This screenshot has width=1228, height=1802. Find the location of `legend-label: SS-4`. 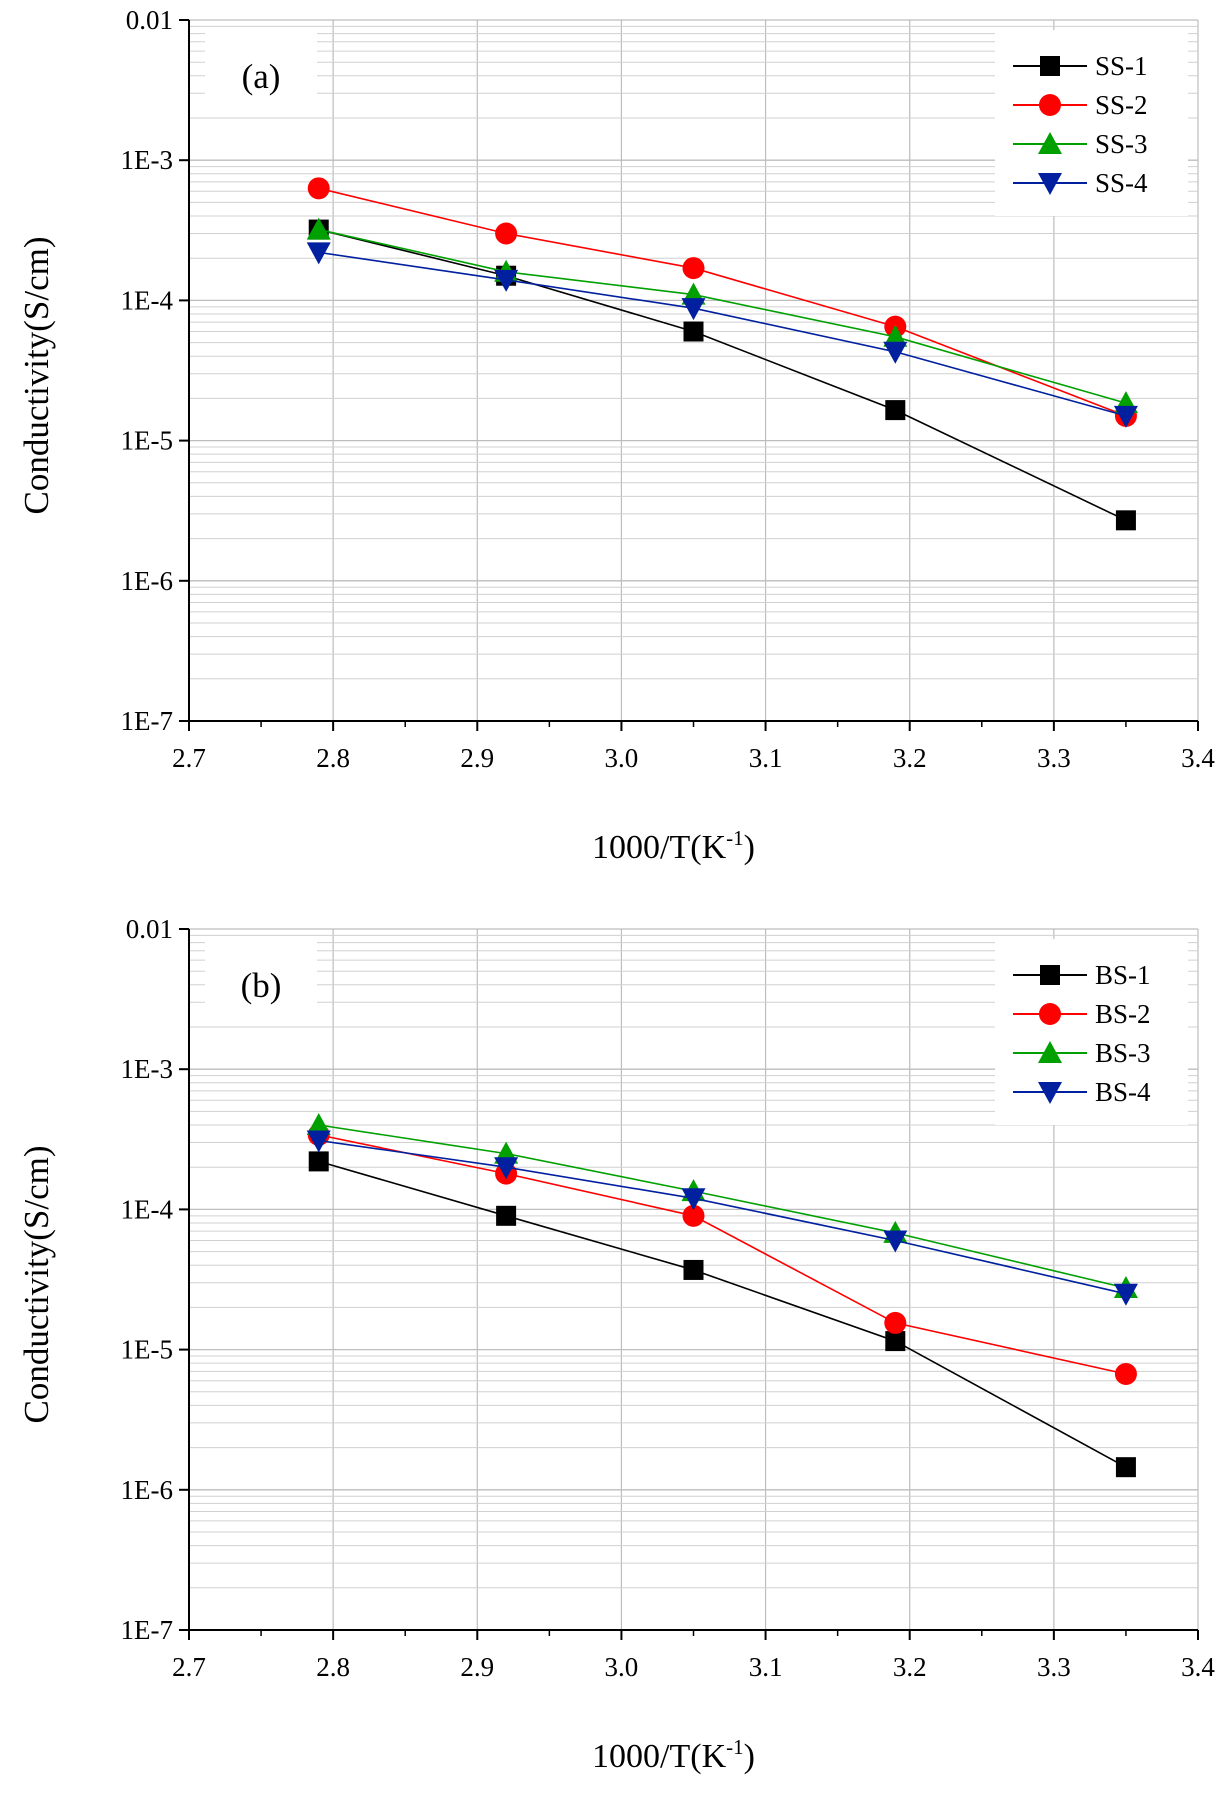

legend-label: SS-4 is located at coordinates (1121, 183).